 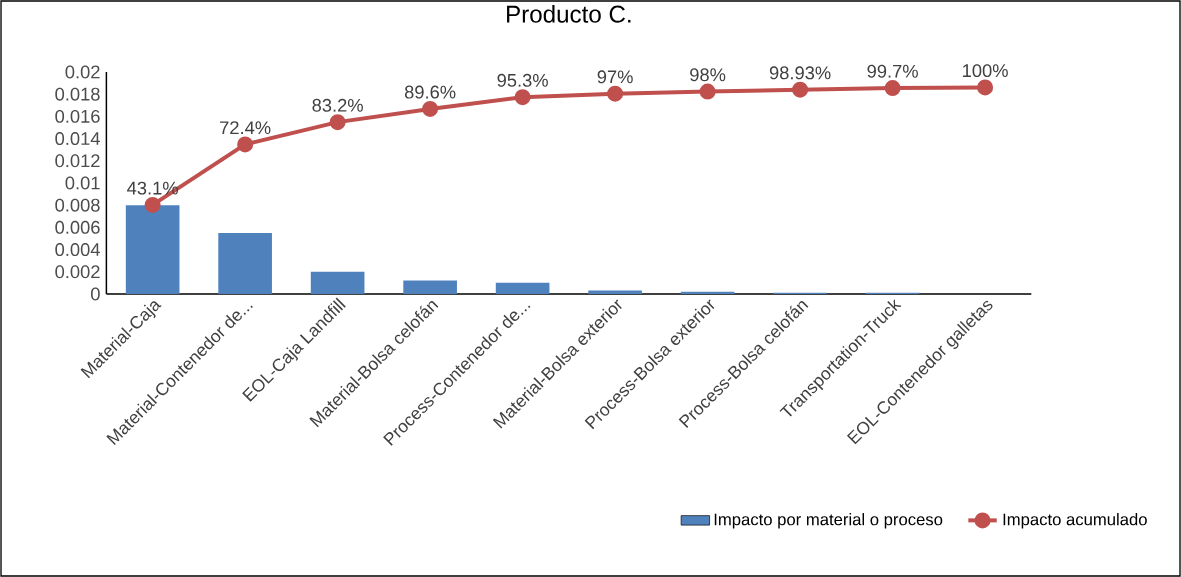 What do you see at coordinates (77, 227) in the screenshot?
I see `y-tick-label: 0.006` at bounding box center [77, 227].